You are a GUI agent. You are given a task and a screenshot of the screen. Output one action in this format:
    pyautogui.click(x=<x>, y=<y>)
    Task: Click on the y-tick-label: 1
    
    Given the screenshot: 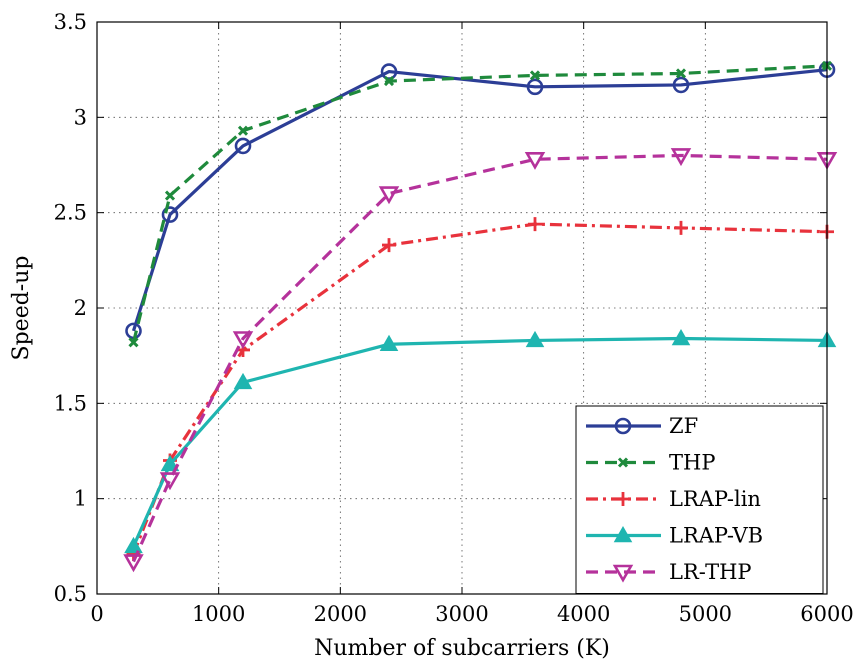 What is the action you would take?
    pyautogui.click(x=80, y=499)
    